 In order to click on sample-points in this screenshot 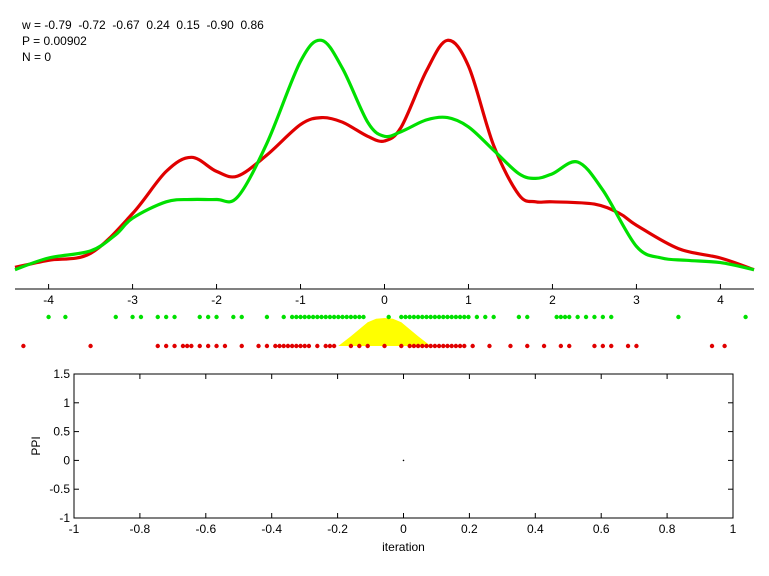, I will do `click(384, 331)`.